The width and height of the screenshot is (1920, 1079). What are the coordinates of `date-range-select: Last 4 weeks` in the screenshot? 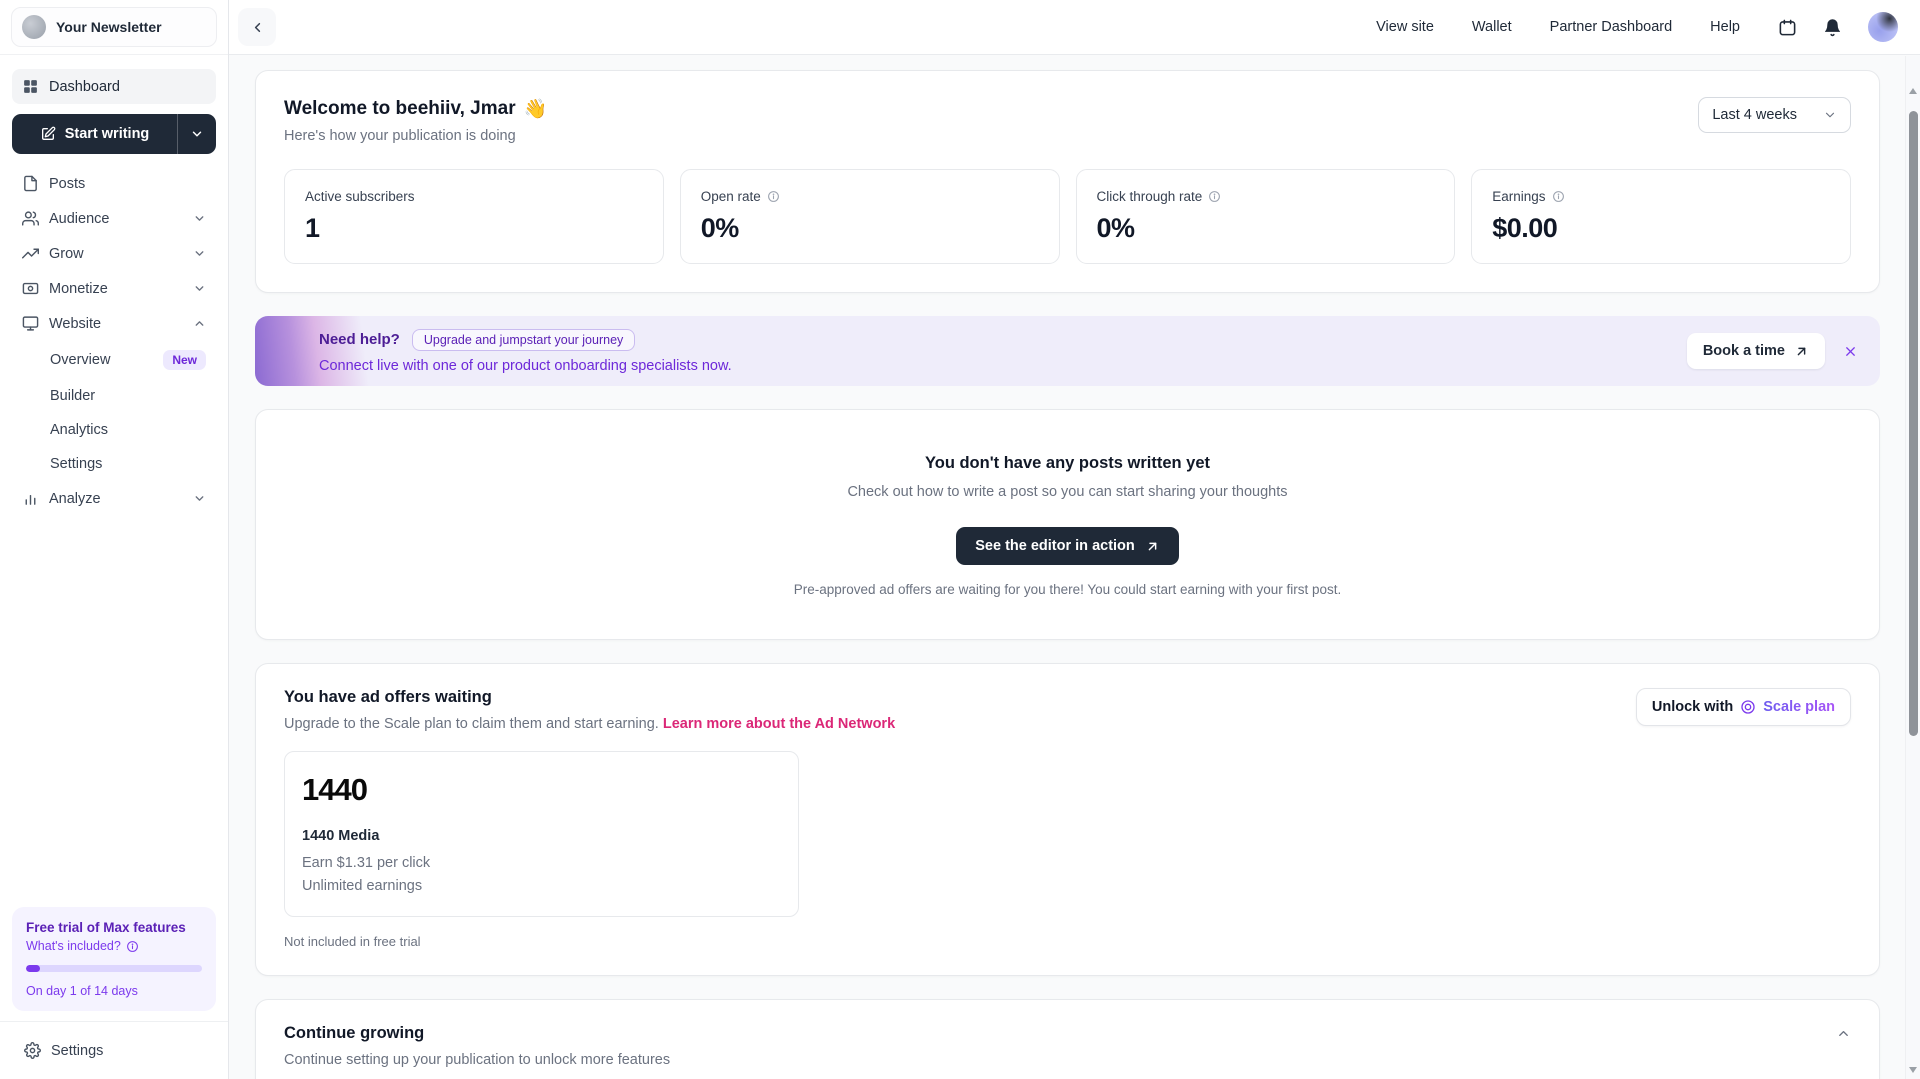 It's located at (1774, 115).